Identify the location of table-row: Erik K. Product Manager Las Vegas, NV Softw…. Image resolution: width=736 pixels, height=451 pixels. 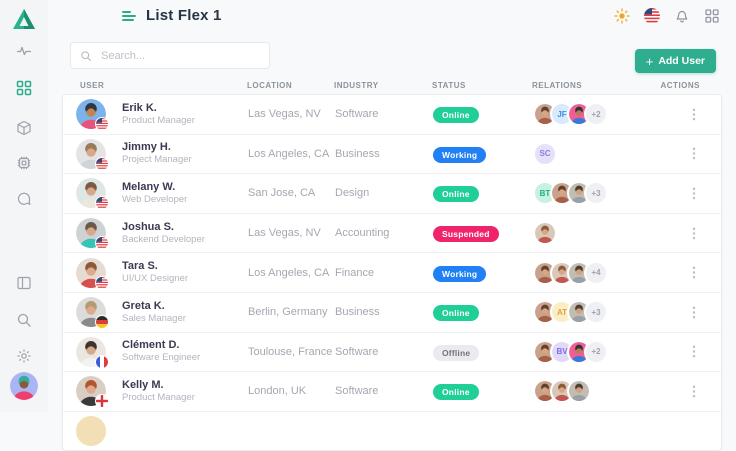
(392, 114).